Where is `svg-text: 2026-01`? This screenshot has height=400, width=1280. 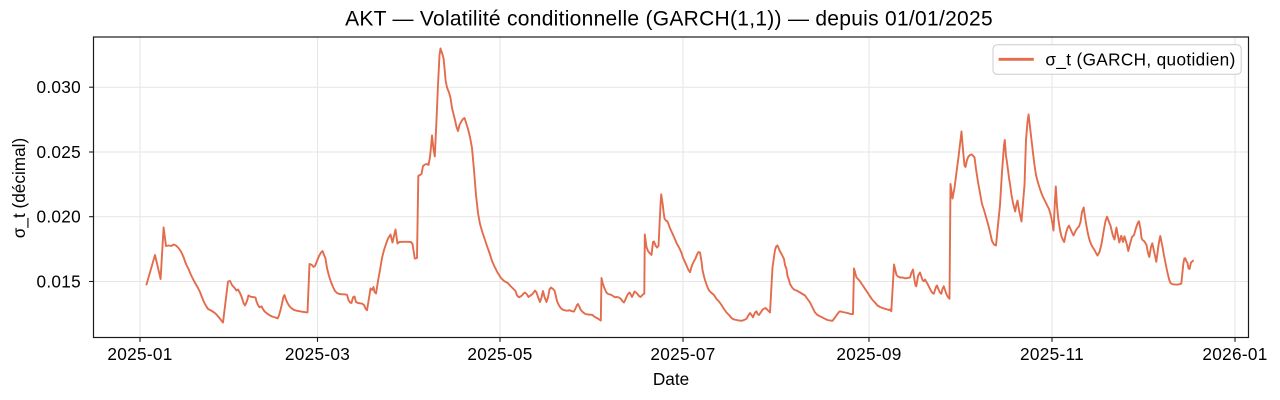
svg-text: 2026-01 is located at coordinates (1234, 354).